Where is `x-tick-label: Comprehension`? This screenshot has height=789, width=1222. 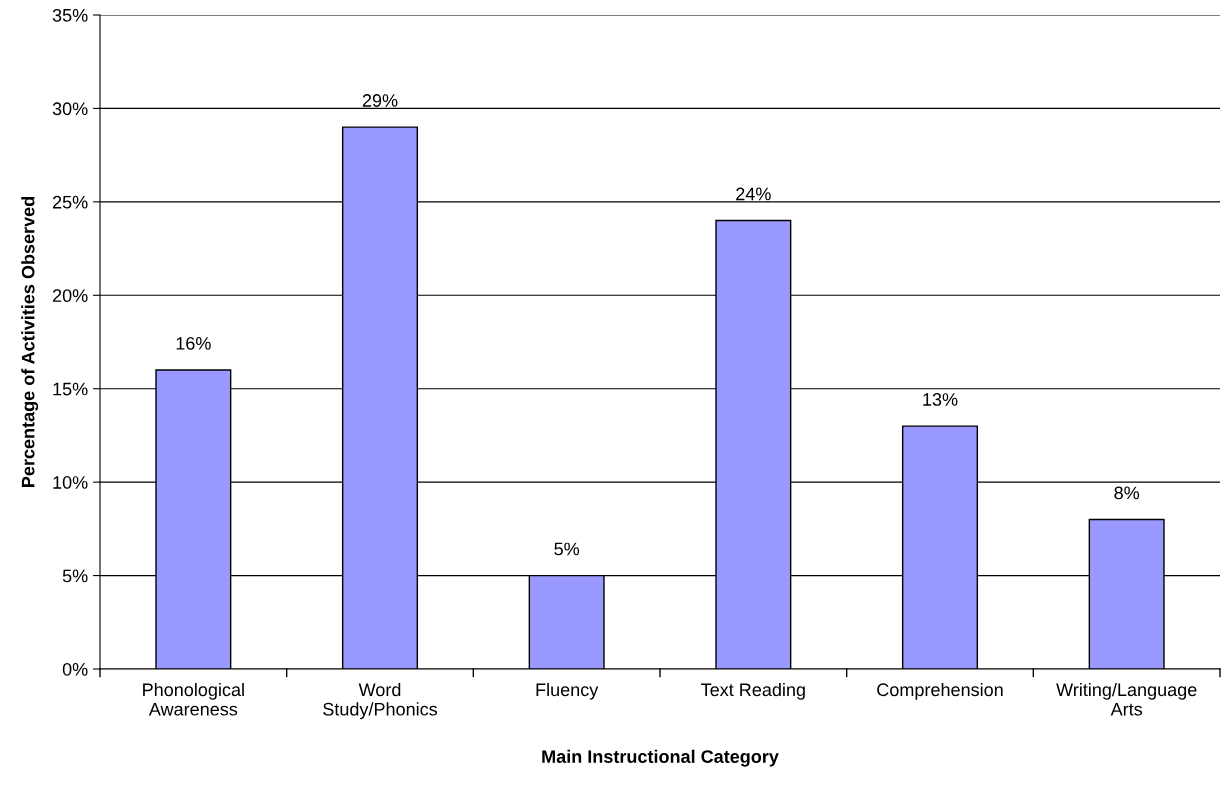
x-tick-label: Comprehension is located at coordinates (940, 691).